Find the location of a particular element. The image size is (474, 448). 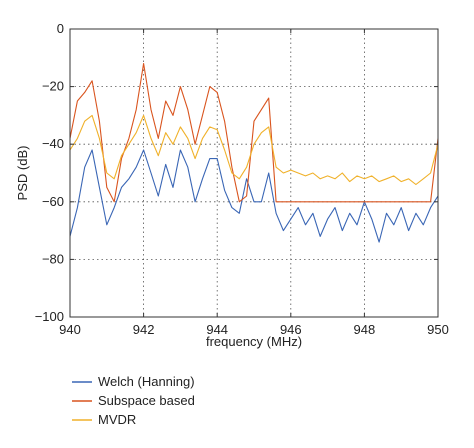

y-tick-label: −60 is located at coordinates (53, 201).